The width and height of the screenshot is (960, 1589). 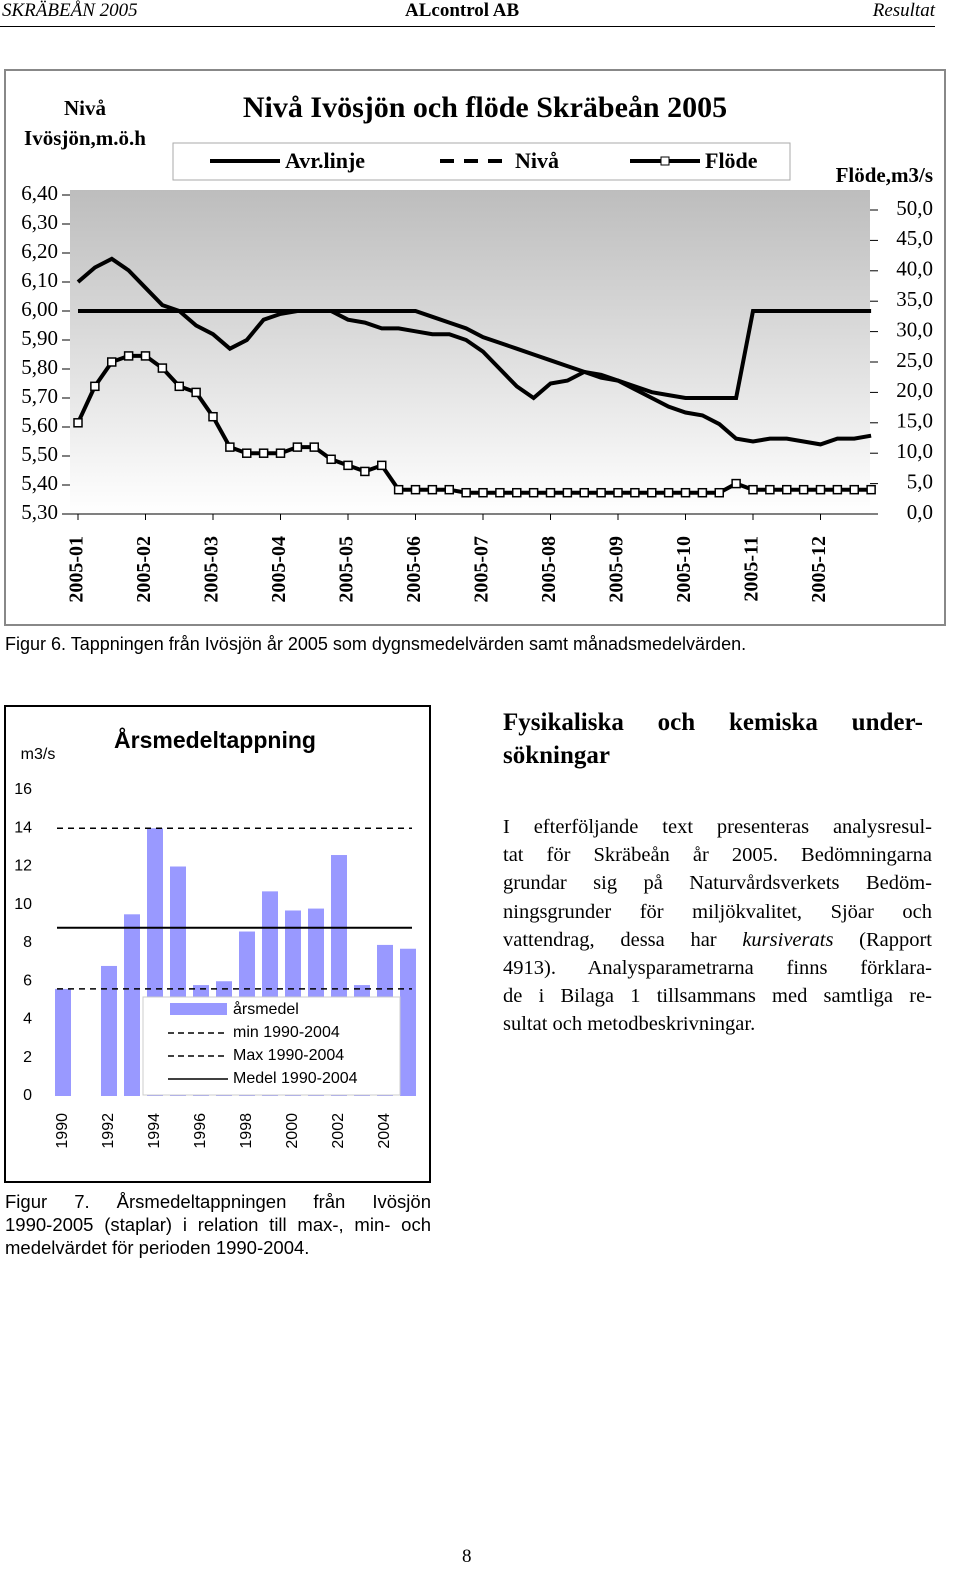 I want to click on header-left: SKRÄBEÅN 2005, so click(x=70, y=10).